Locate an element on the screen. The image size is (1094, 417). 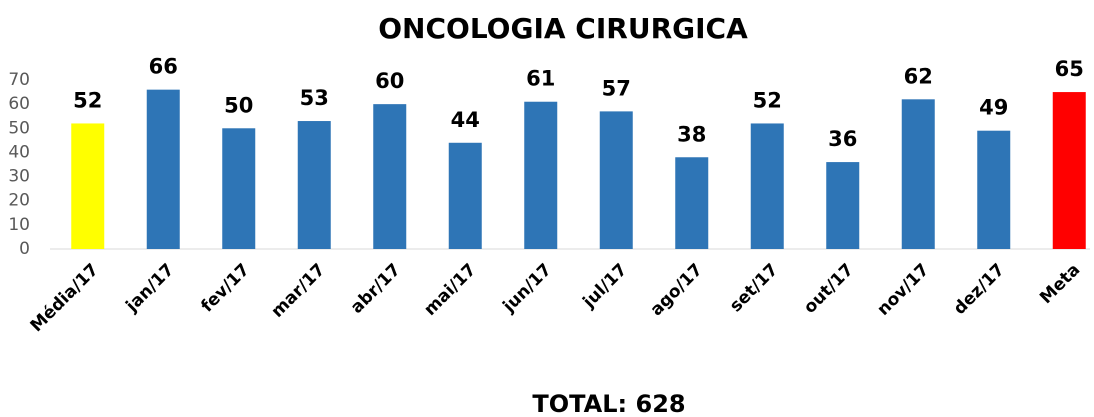
x-tick-label: jul/17 is located at coordinates (605, 286).